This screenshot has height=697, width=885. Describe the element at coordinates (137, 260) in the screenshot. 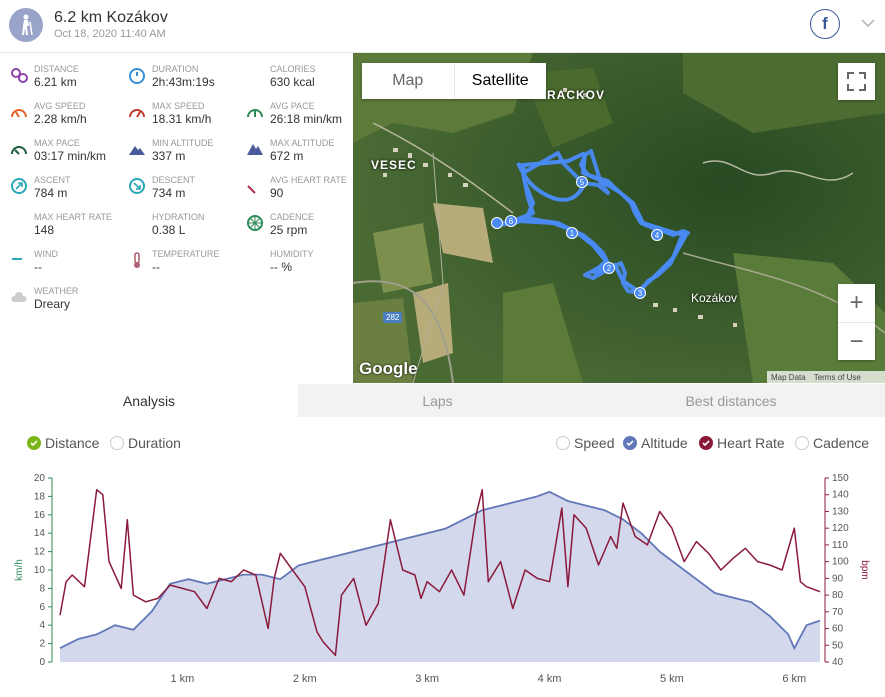

I see `temperature-icon` at that location.